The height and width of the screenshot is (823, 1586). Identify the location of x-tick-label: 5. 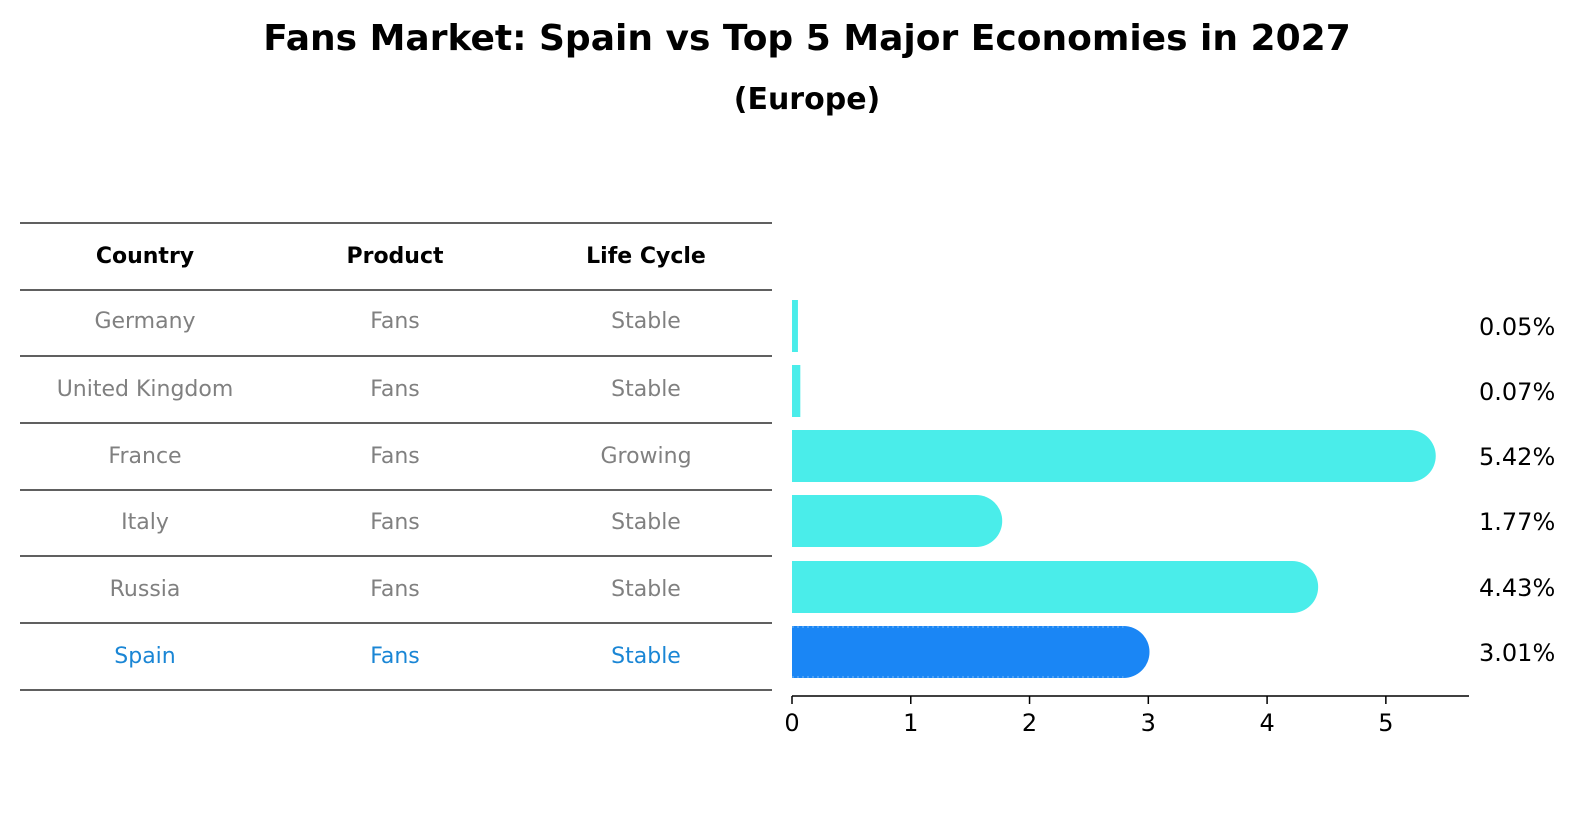
(1385, 723).